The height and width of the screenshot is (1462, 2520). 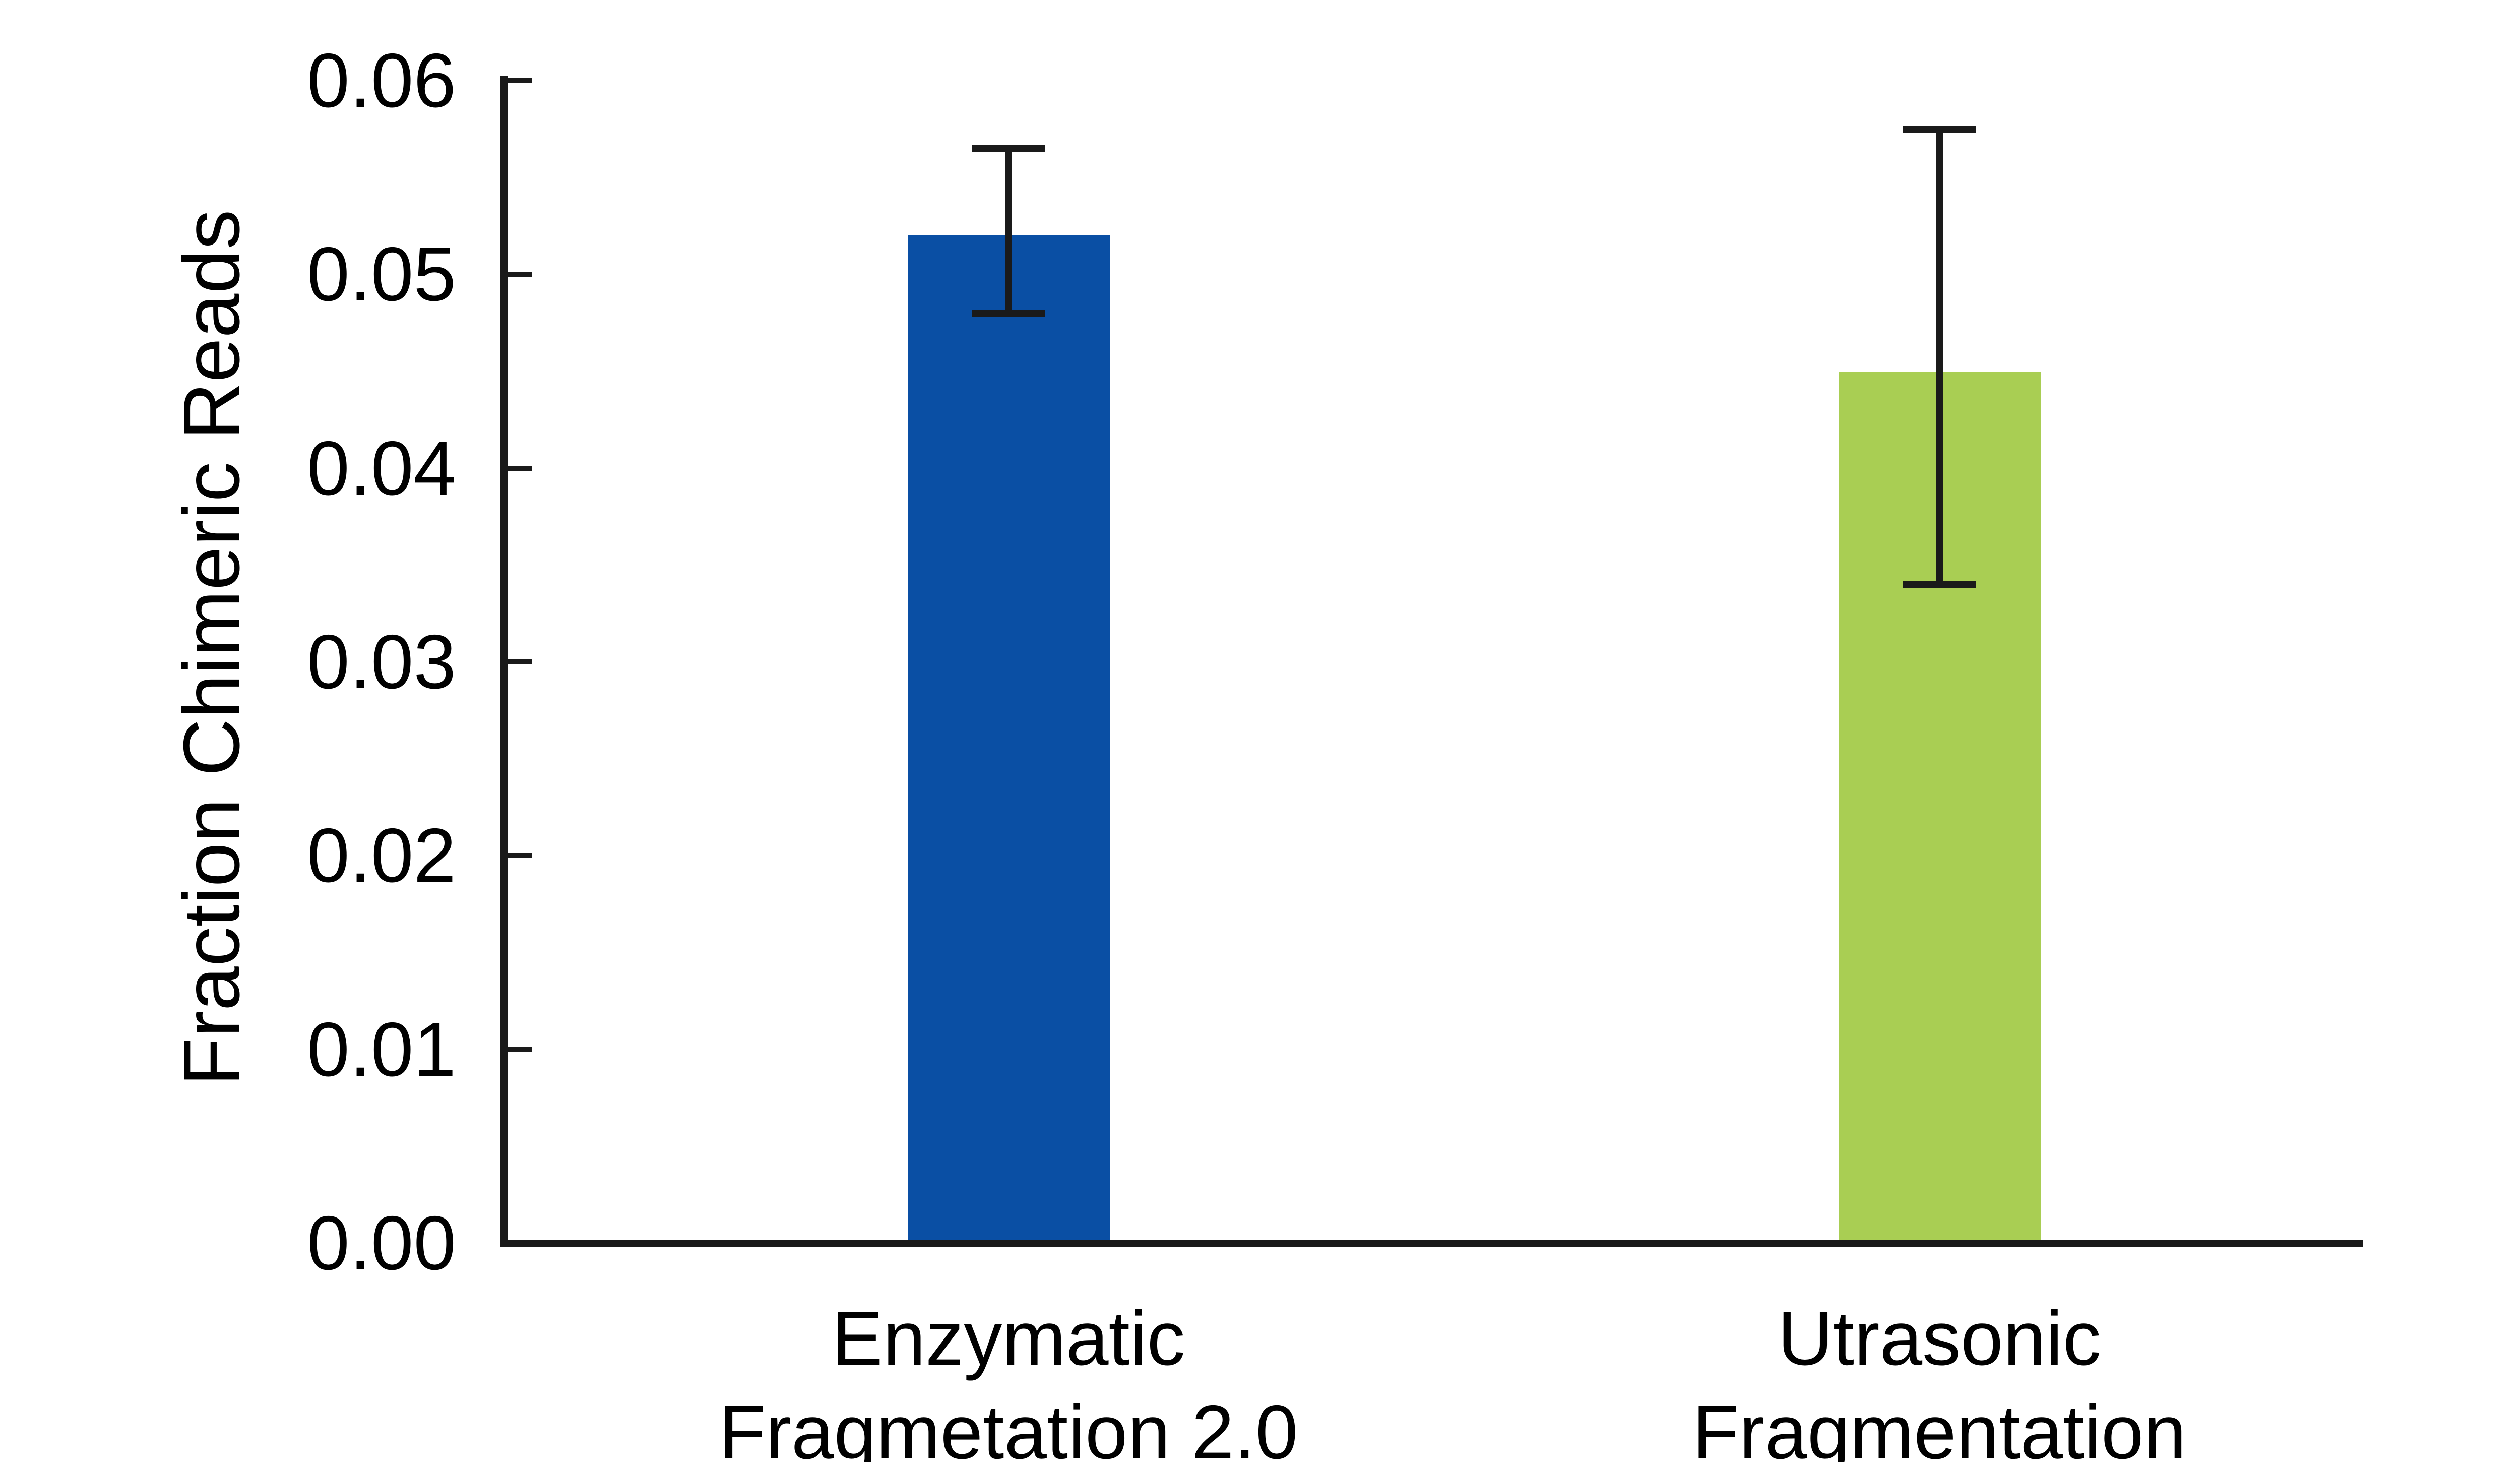 I want to click on x-category-label-line: Utrasonic, so click(x=1939, y=1338).